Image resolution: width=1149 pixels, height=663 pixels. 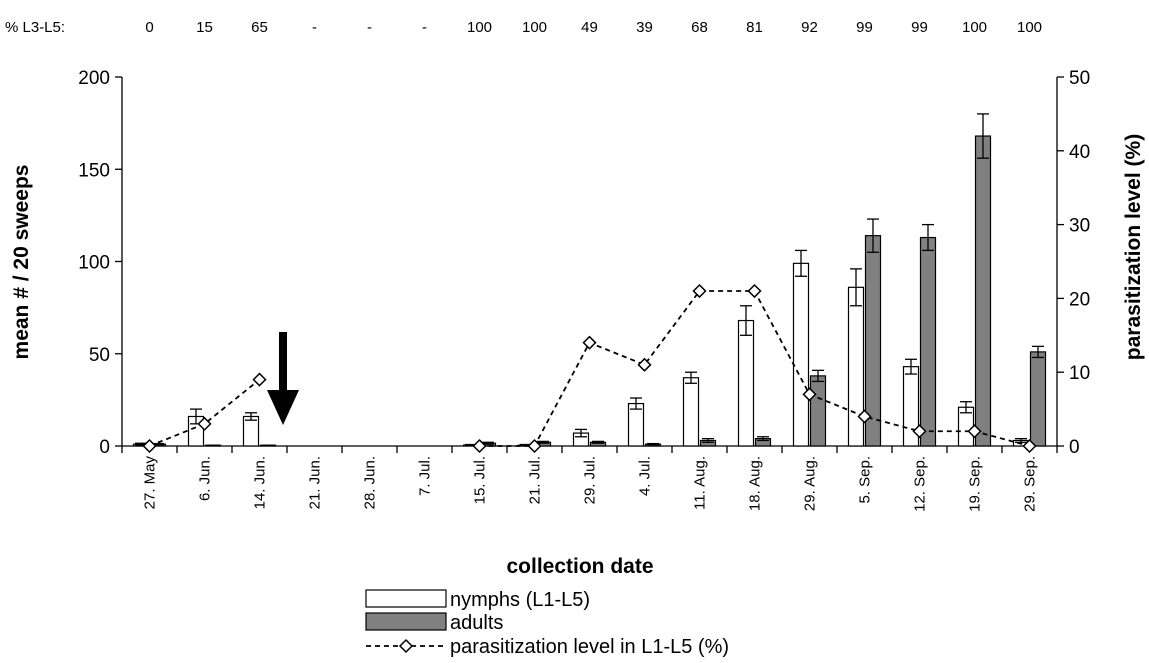 I want to click on legend-parasitization-label: parasitization level in L1-L5 (%), so click(x=589, y=647).